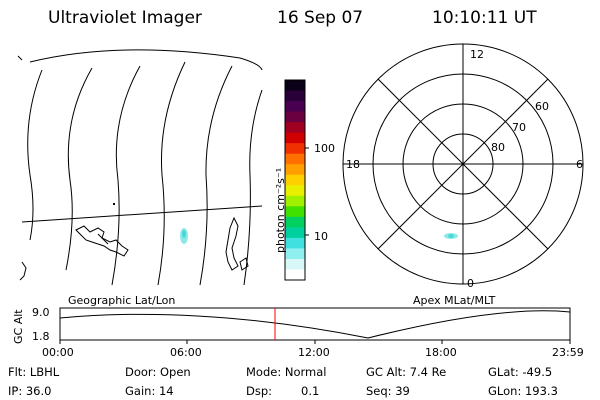  I want to click on gc-alt-status: GC Alt: 7.4 Re, so click(406, 372).